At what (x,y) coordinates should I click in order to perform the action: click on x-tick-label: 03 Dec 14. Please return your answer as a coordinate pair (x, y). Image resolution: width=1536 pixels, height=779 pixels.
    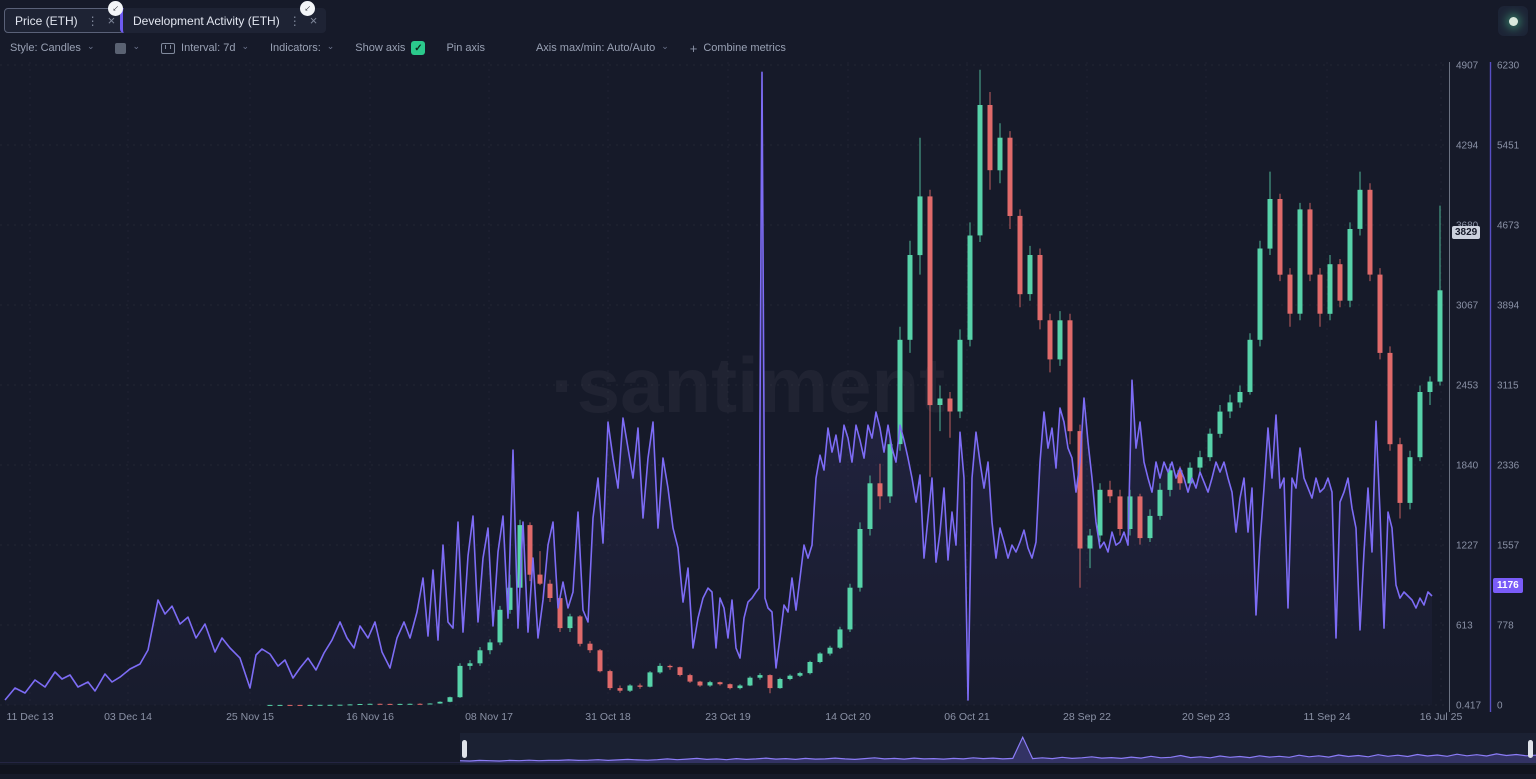
    Looking at the image, I should click on (128, 717).